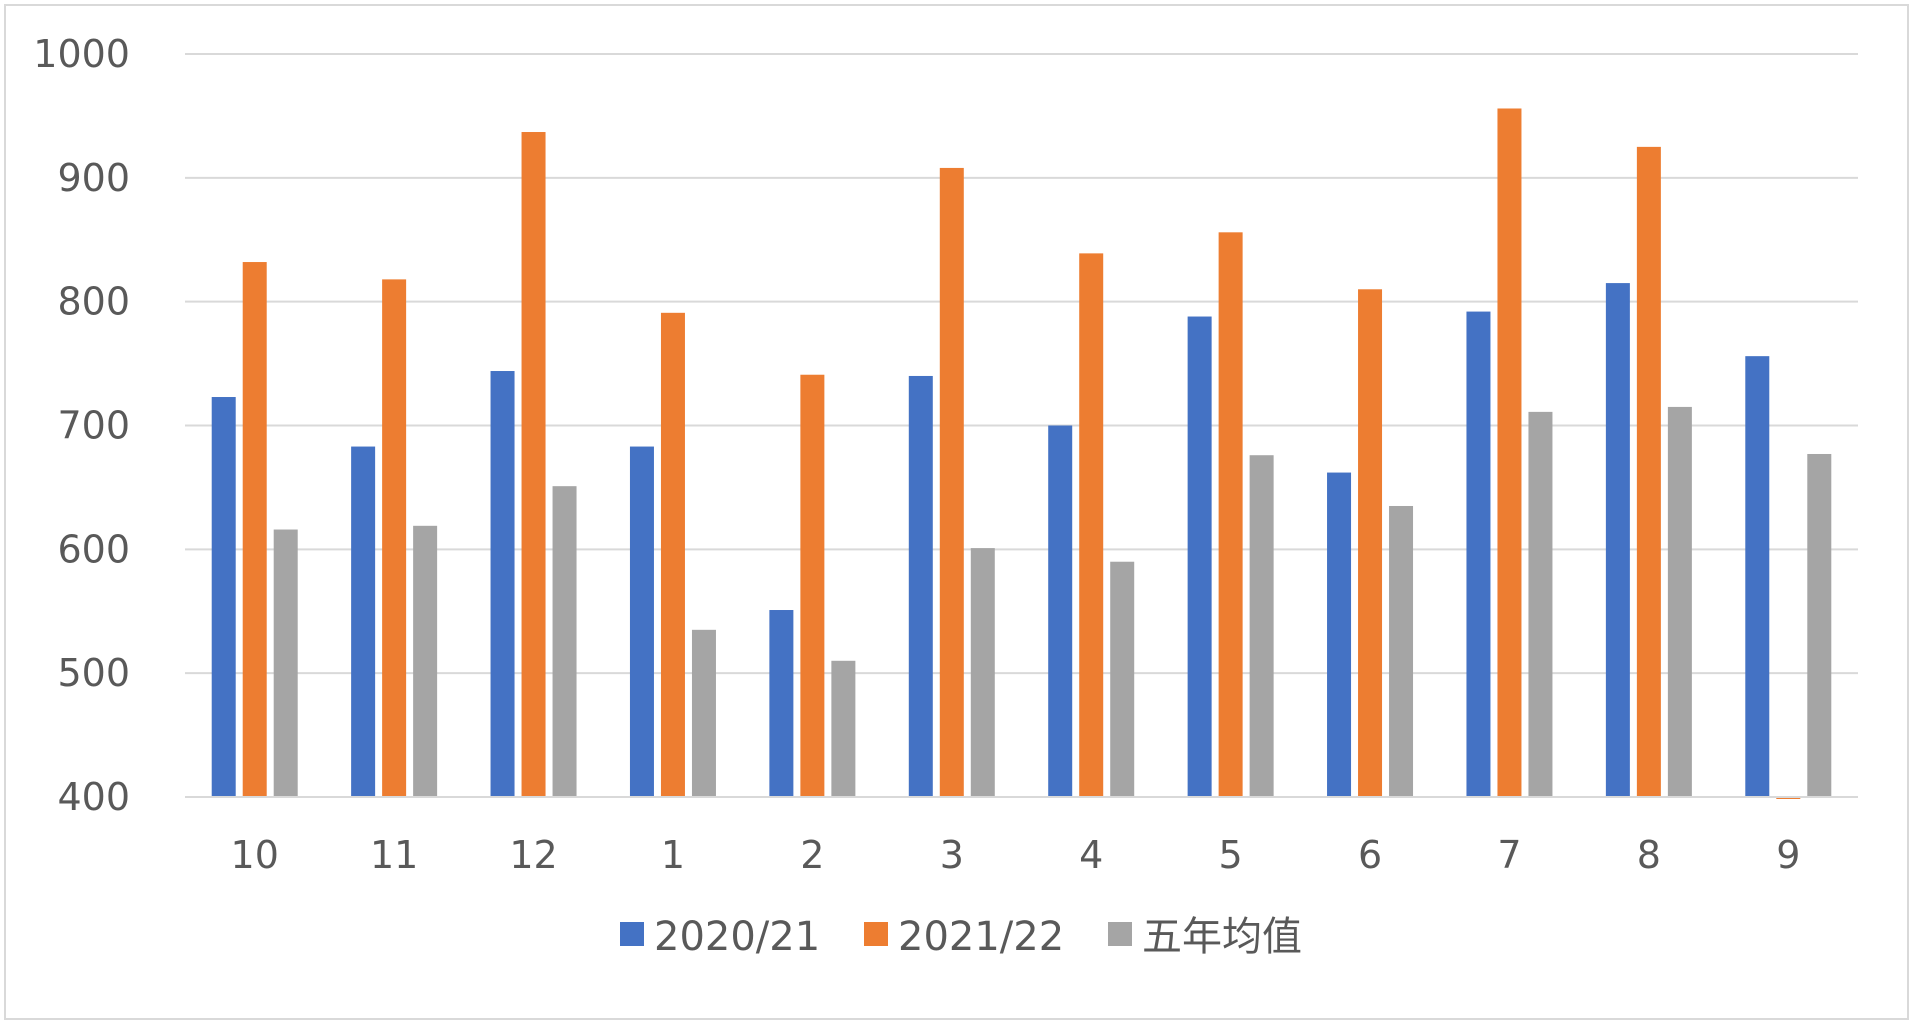  Describe the element at coordinates (981, 937) in the screenshot. I see `legend-label: 2021/22` at that location.